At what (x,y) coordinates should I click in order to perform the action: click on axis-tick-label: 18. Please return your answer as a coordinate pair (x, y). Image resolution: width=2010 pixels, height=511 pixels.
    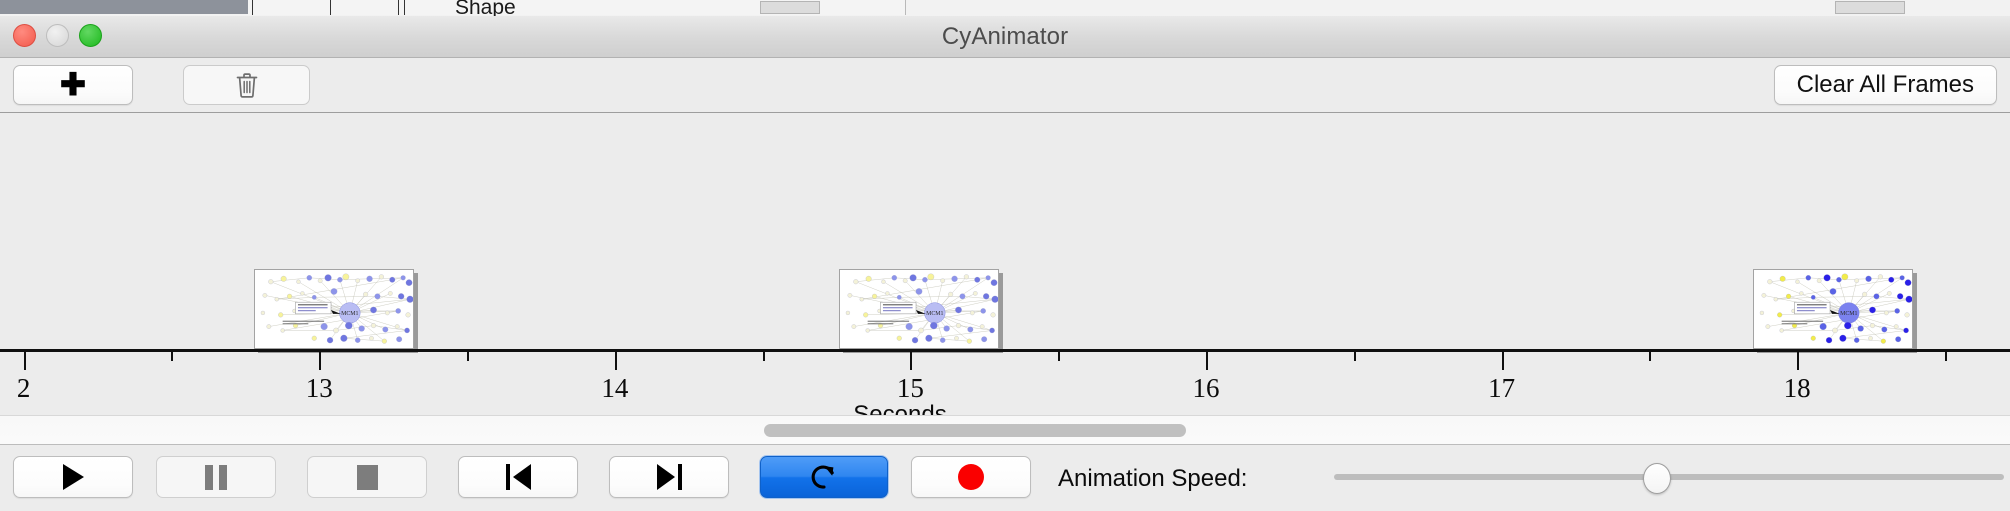
    Looking at the image, I should click on (1797, 388).